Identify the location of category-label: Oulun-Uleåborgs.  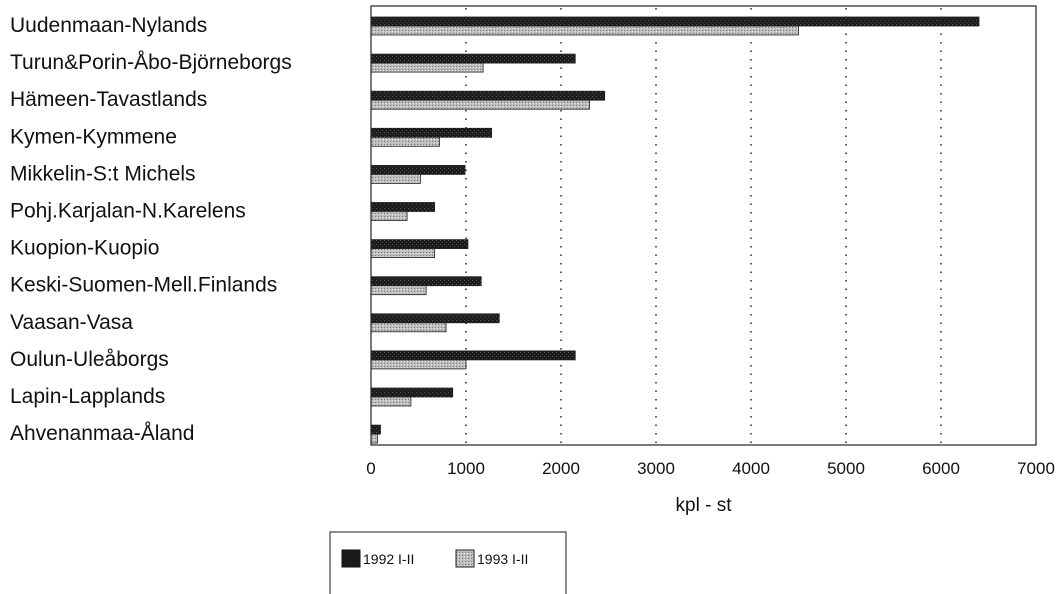
(89, 359).